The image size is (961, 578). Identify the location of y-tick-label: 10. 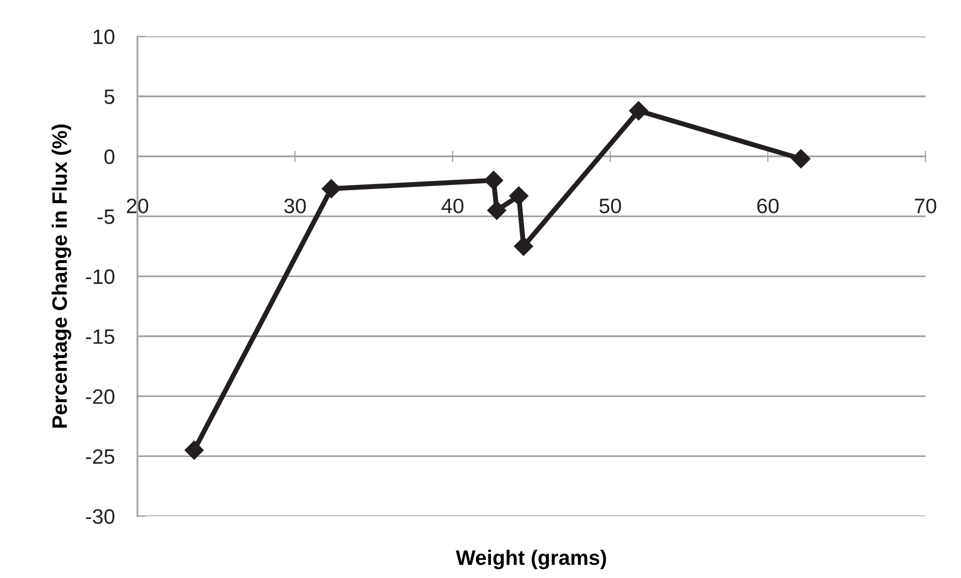
(104, 36).